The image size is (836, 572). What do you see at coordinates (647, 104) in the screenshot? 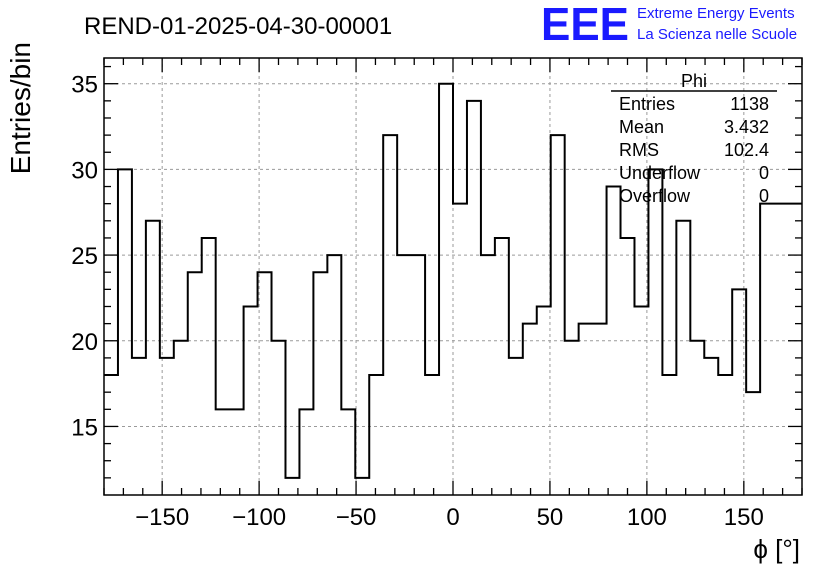
I see `stats-label: Entries` at bounding box center [647, 104].